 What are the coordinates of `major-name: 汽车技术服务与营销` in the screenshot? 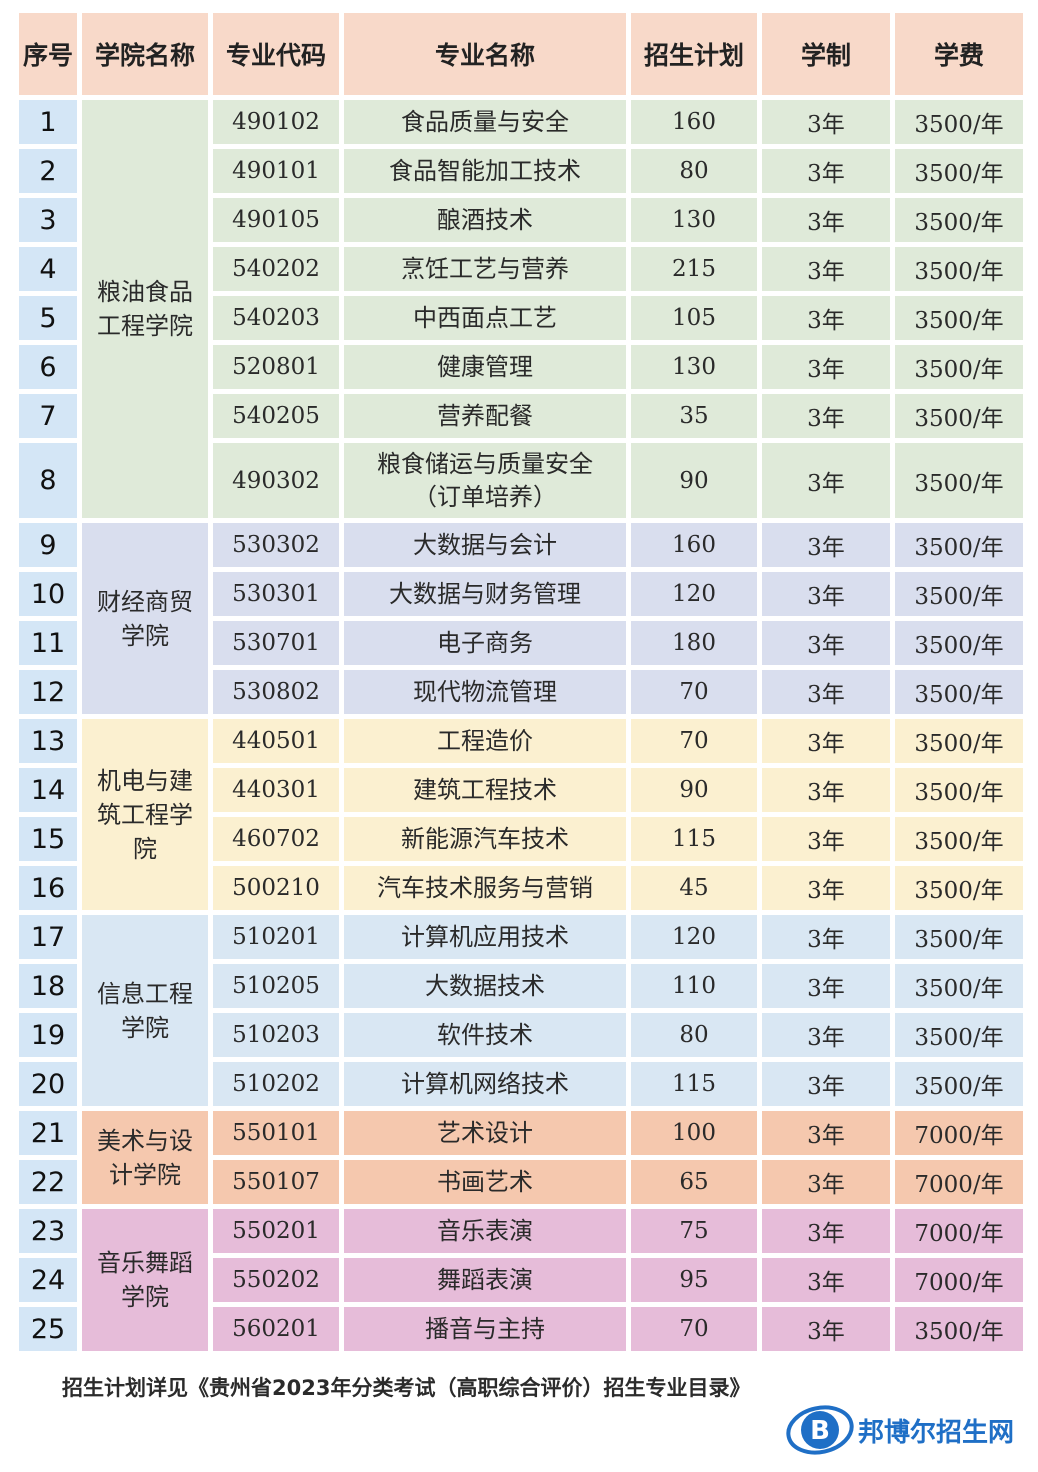 It's located at (485, 888).